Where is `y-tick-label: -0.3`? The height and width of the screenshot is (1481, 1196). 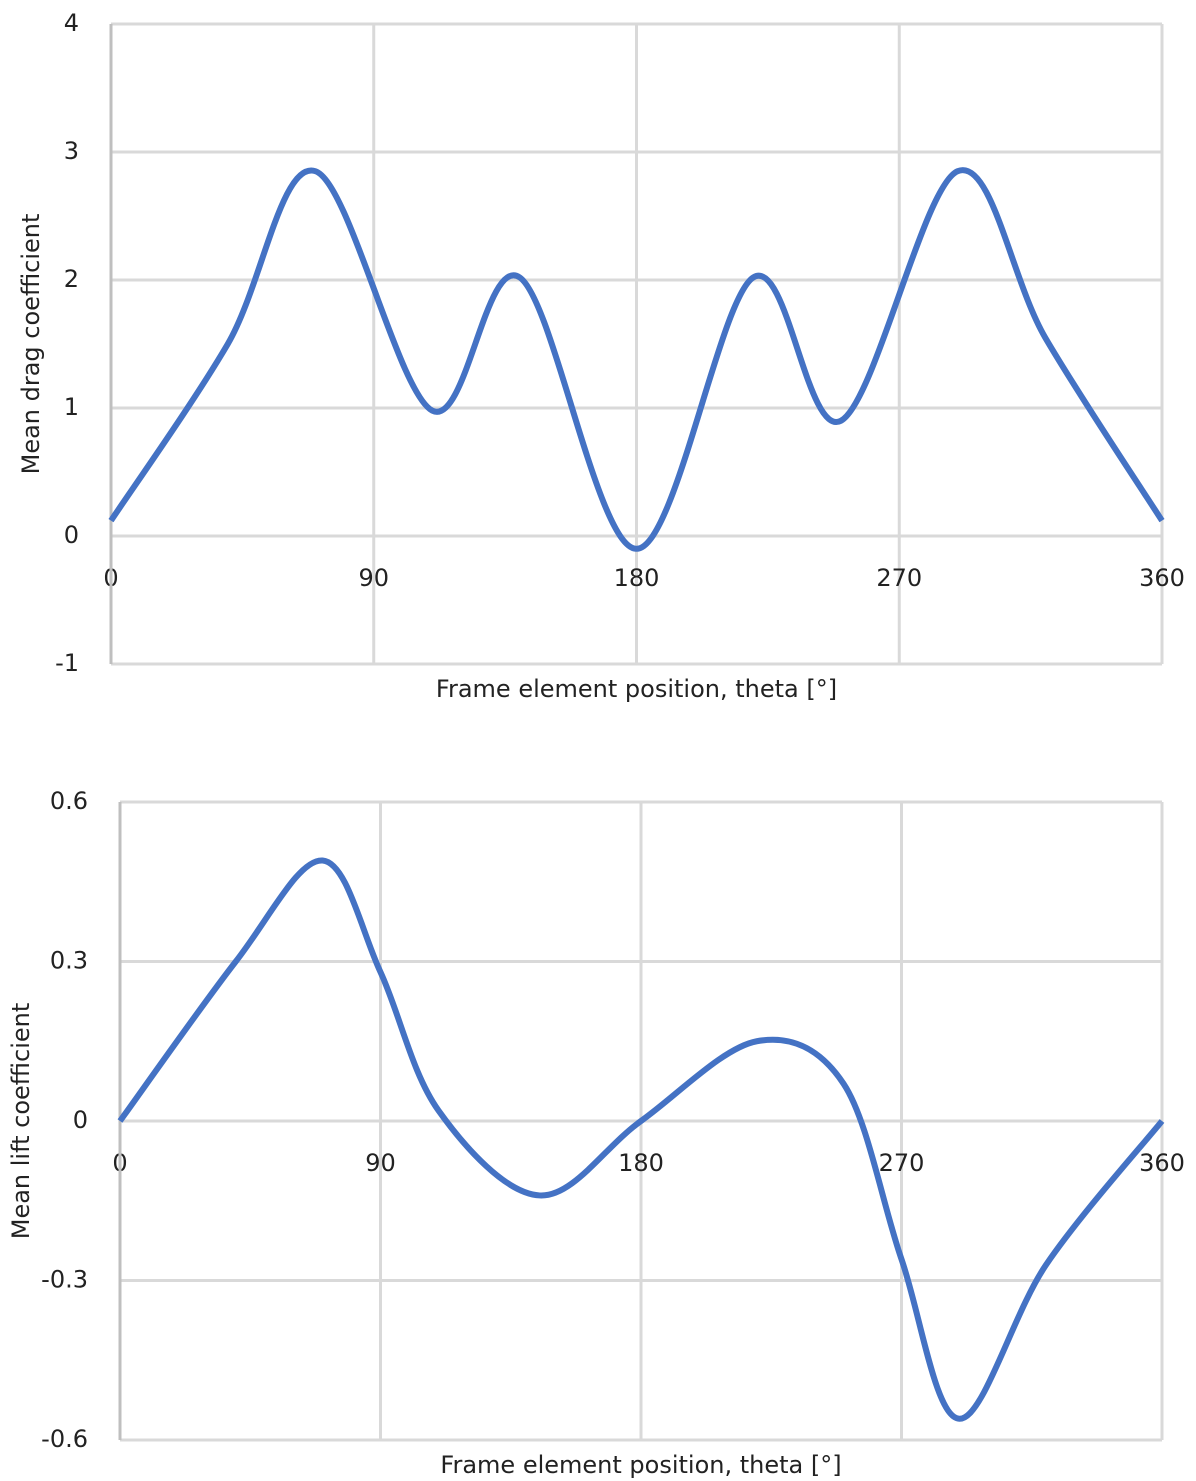 y-tick-label: -0.3 is located at coordinates (64, 1280).